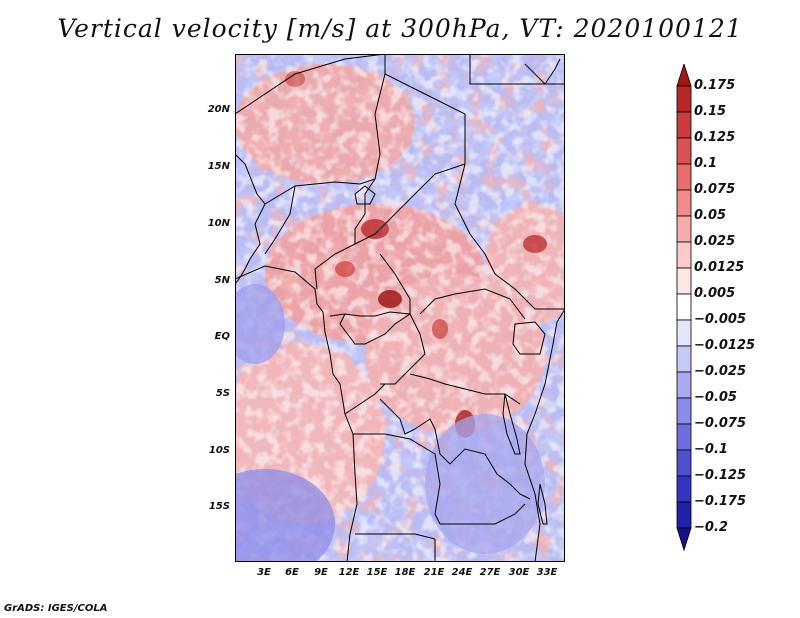 This screenshot has height=618, width=800. Describe the element at coordinates (349, 572) in the screenshot. I see `lon-label-12e: 12E` at that location.